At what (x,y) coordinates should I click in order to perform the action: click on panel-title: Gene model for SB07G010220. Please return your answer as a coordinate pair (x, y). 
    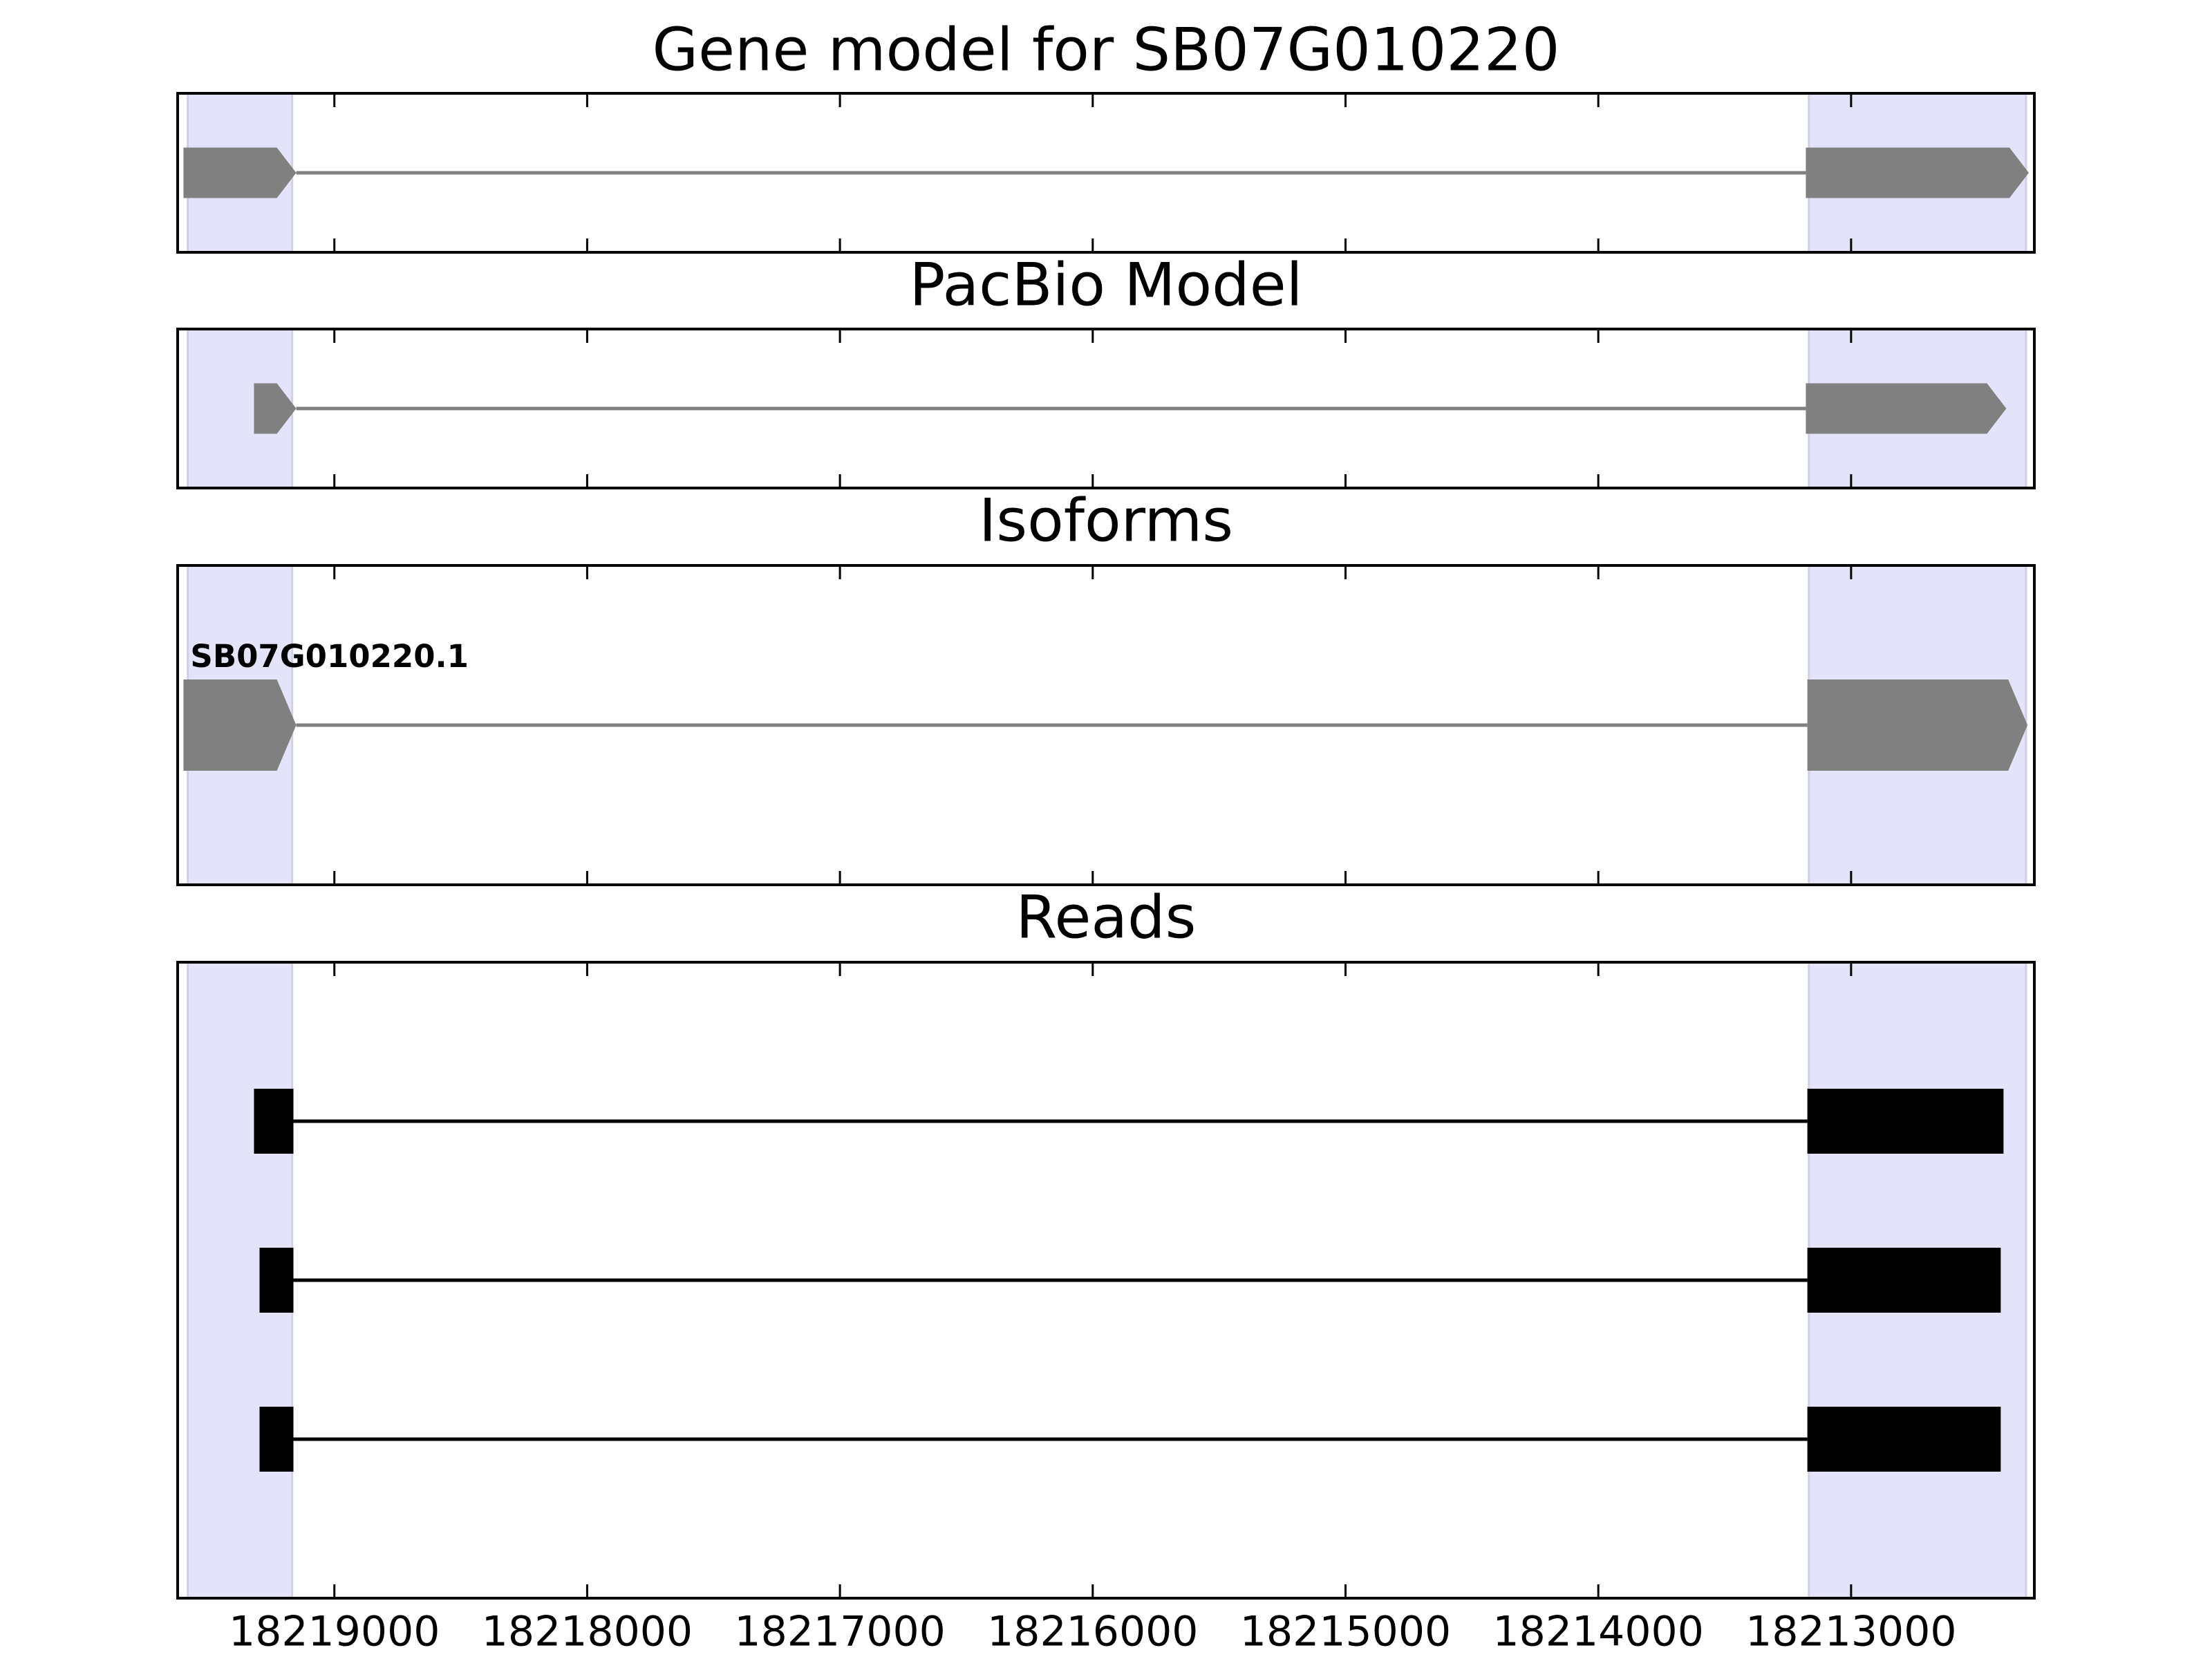
    Looking at the image, I should click on (1106, 49).